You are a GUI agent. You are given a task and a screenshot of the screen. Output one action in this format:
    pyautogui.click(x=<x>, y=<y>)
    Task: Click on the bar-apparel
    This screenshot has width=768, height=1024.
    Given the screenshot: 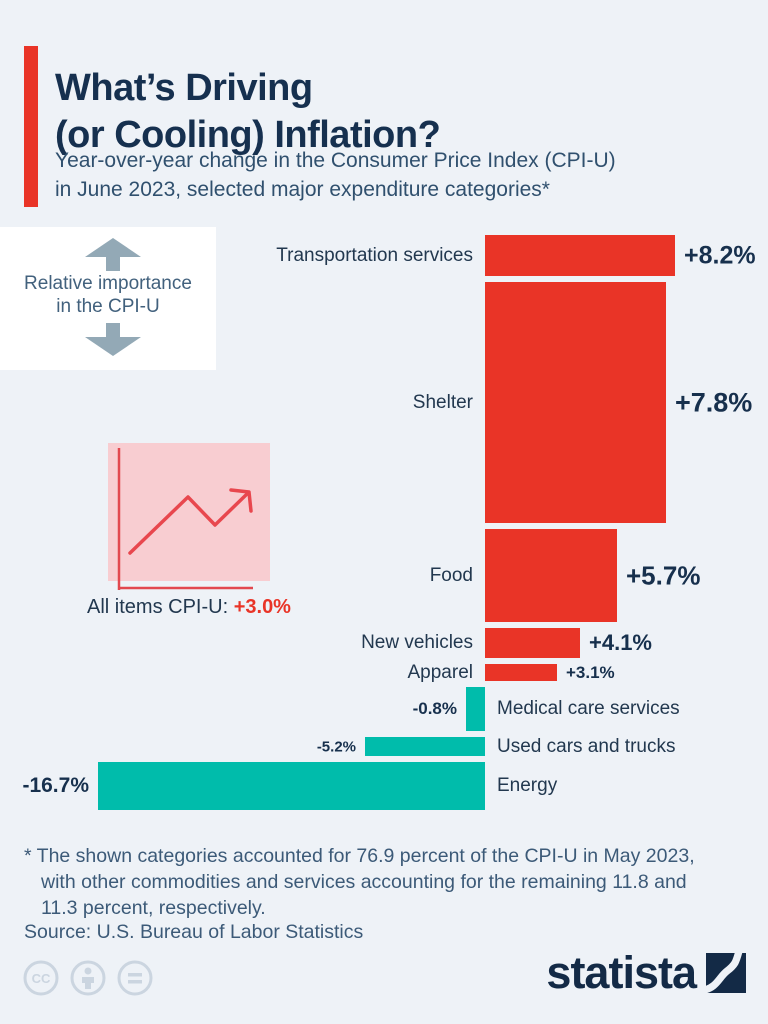 What is the action you would take?
    pyautogui.click(x=521, y=672)
    